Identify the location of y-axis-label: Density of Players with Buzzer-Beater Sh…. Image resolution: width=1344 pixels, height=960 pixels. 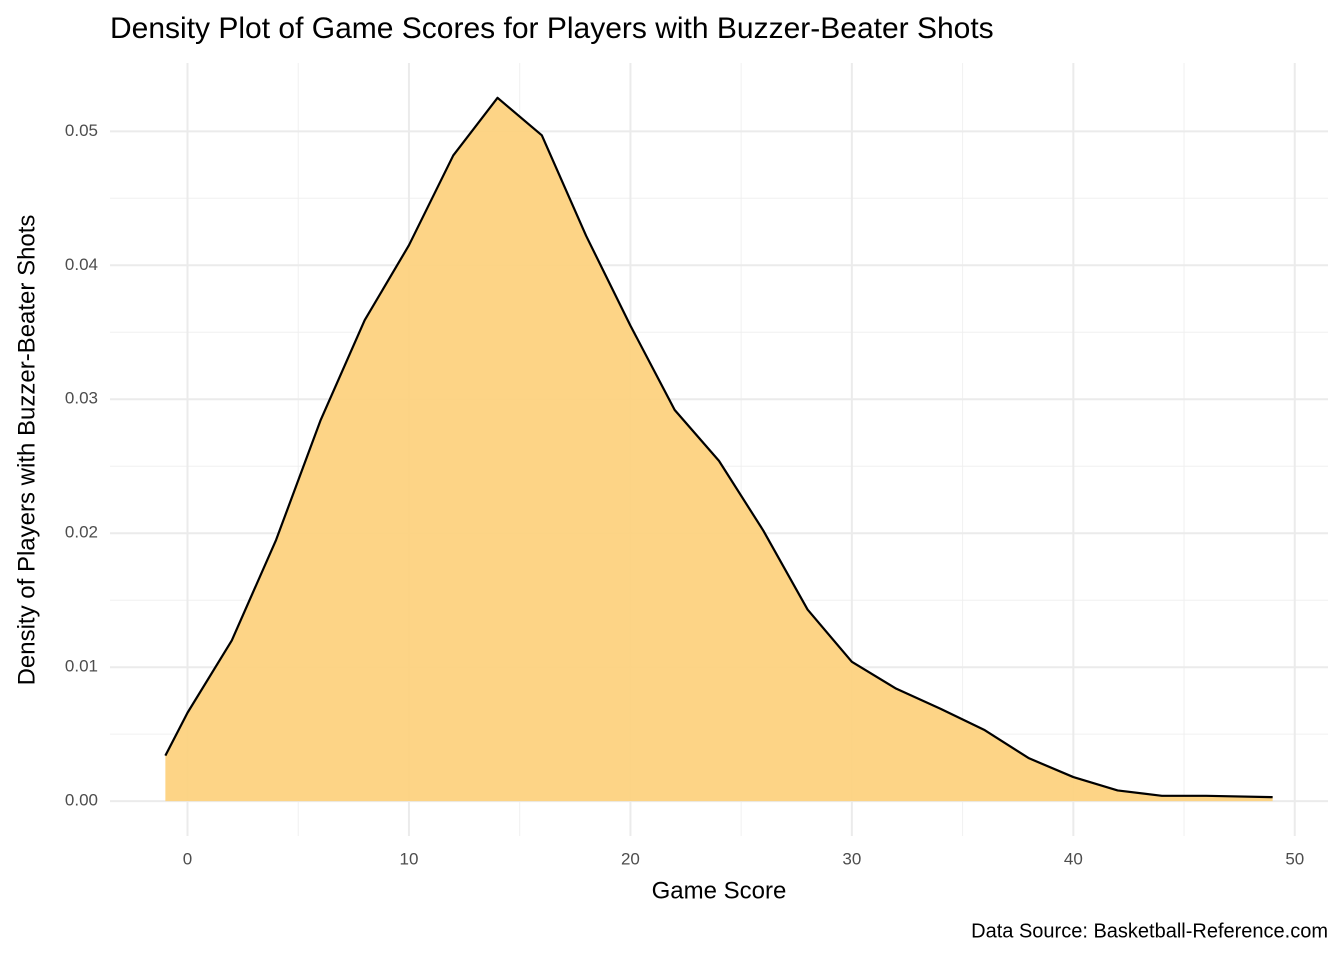
(26, 450).